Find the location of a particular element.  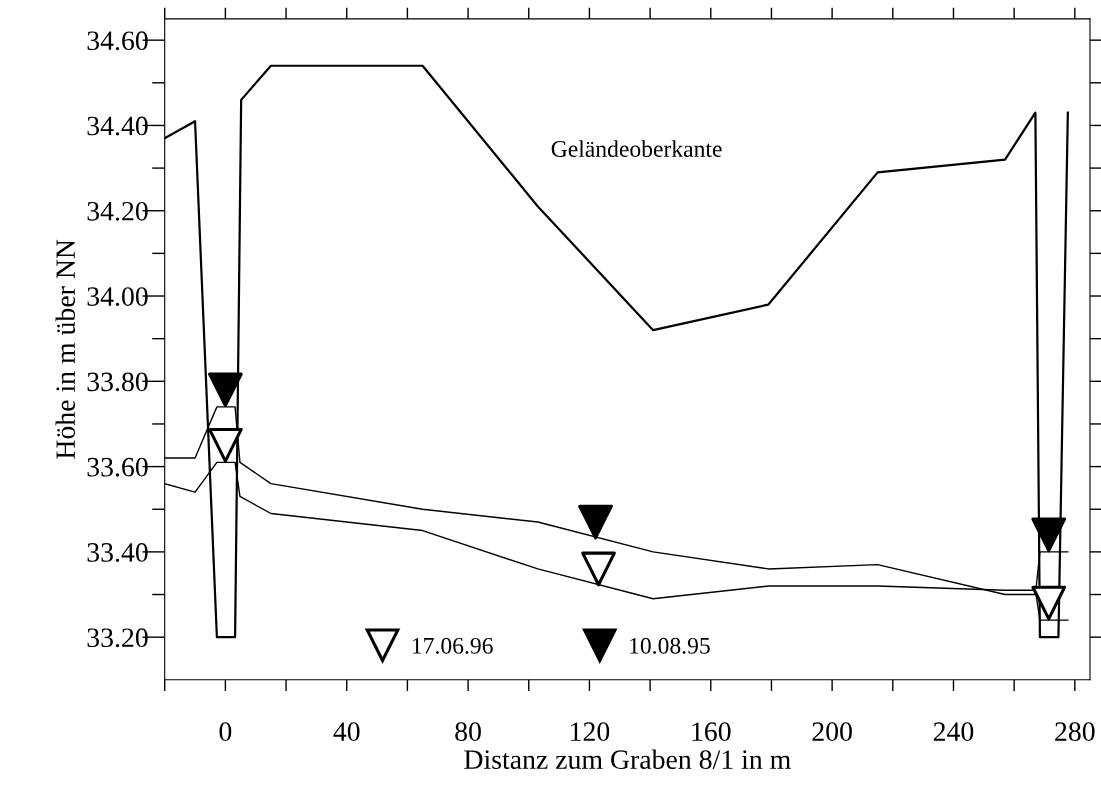

x-tick-label: 120 is located at coordinates (590, 732).